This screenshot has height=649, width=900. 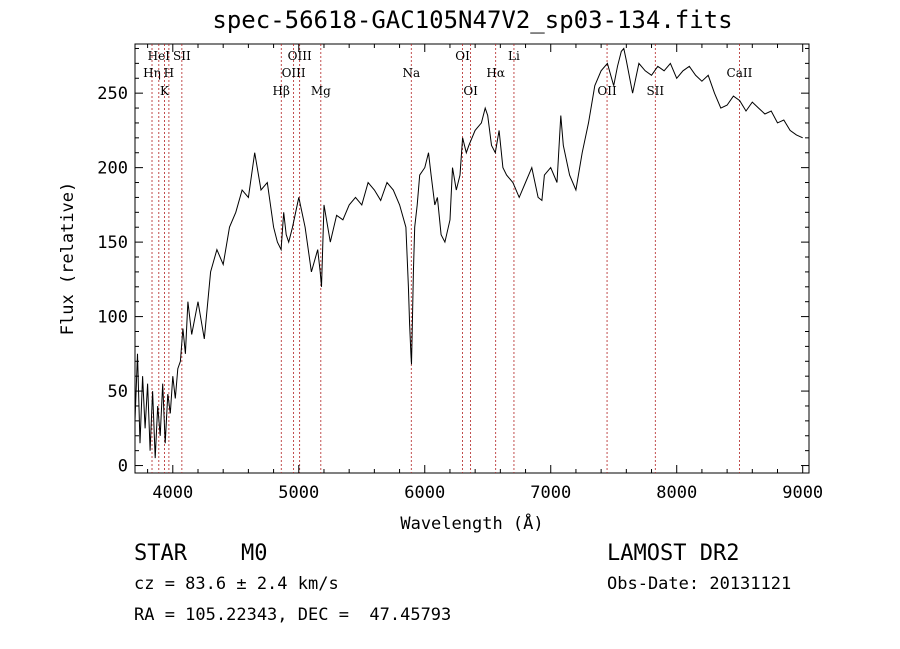 I want to click on survey-name: LAMOST DR2, so click(x=673, y=553).